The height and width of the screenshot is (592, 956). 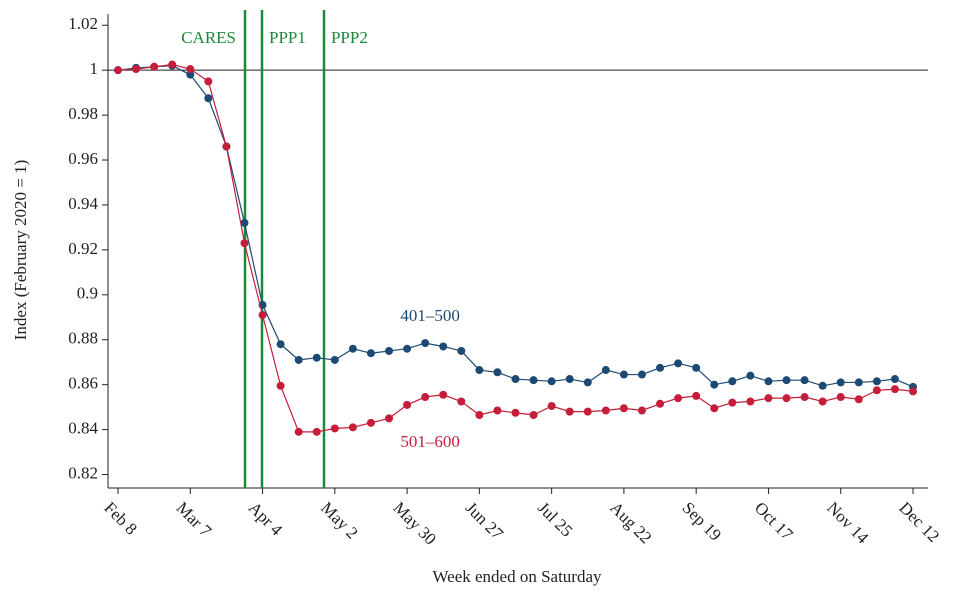 I want to click on x-tick-label: Apr 4, so click(x=265, y=518).